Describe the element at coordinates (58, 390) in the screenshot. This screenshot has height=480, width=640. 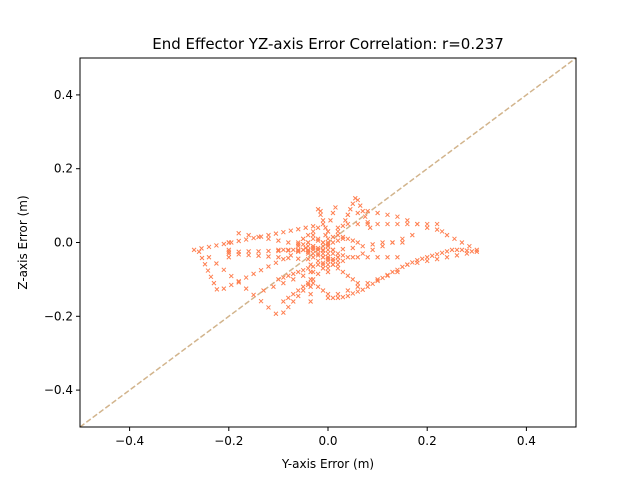
I see `y-tick-label: −0.4` at that location.